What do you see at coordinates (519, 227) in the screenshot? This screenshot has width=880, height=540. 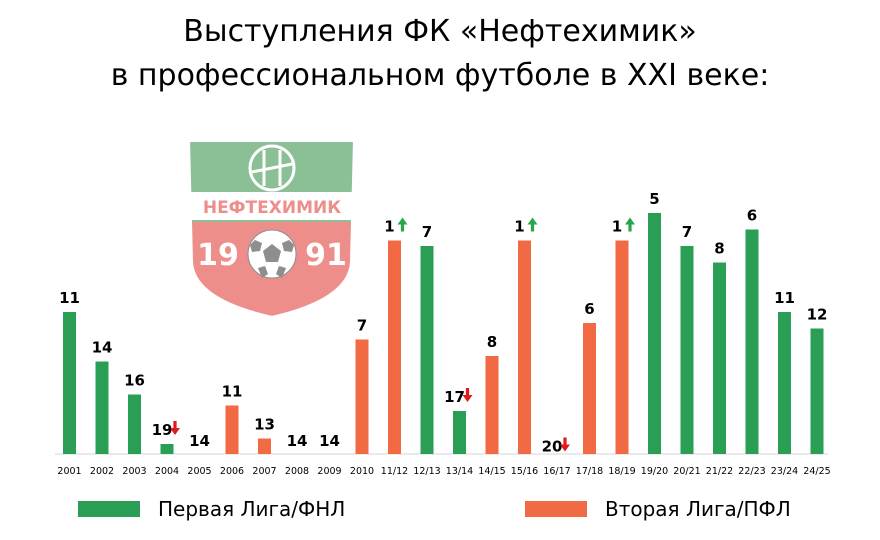 I see `value-label-15: 1` at bounding box center [519, 227].